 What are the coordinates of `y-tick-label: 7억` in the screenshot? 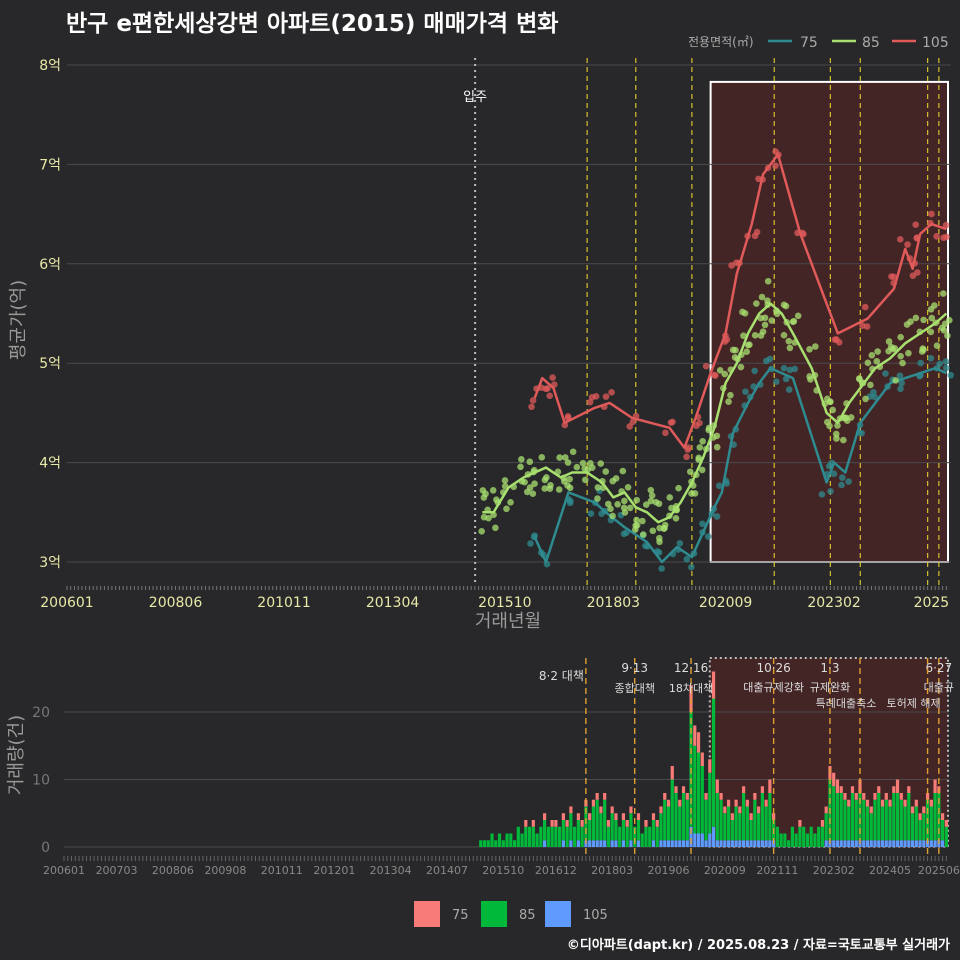 It's located at (50, 165).